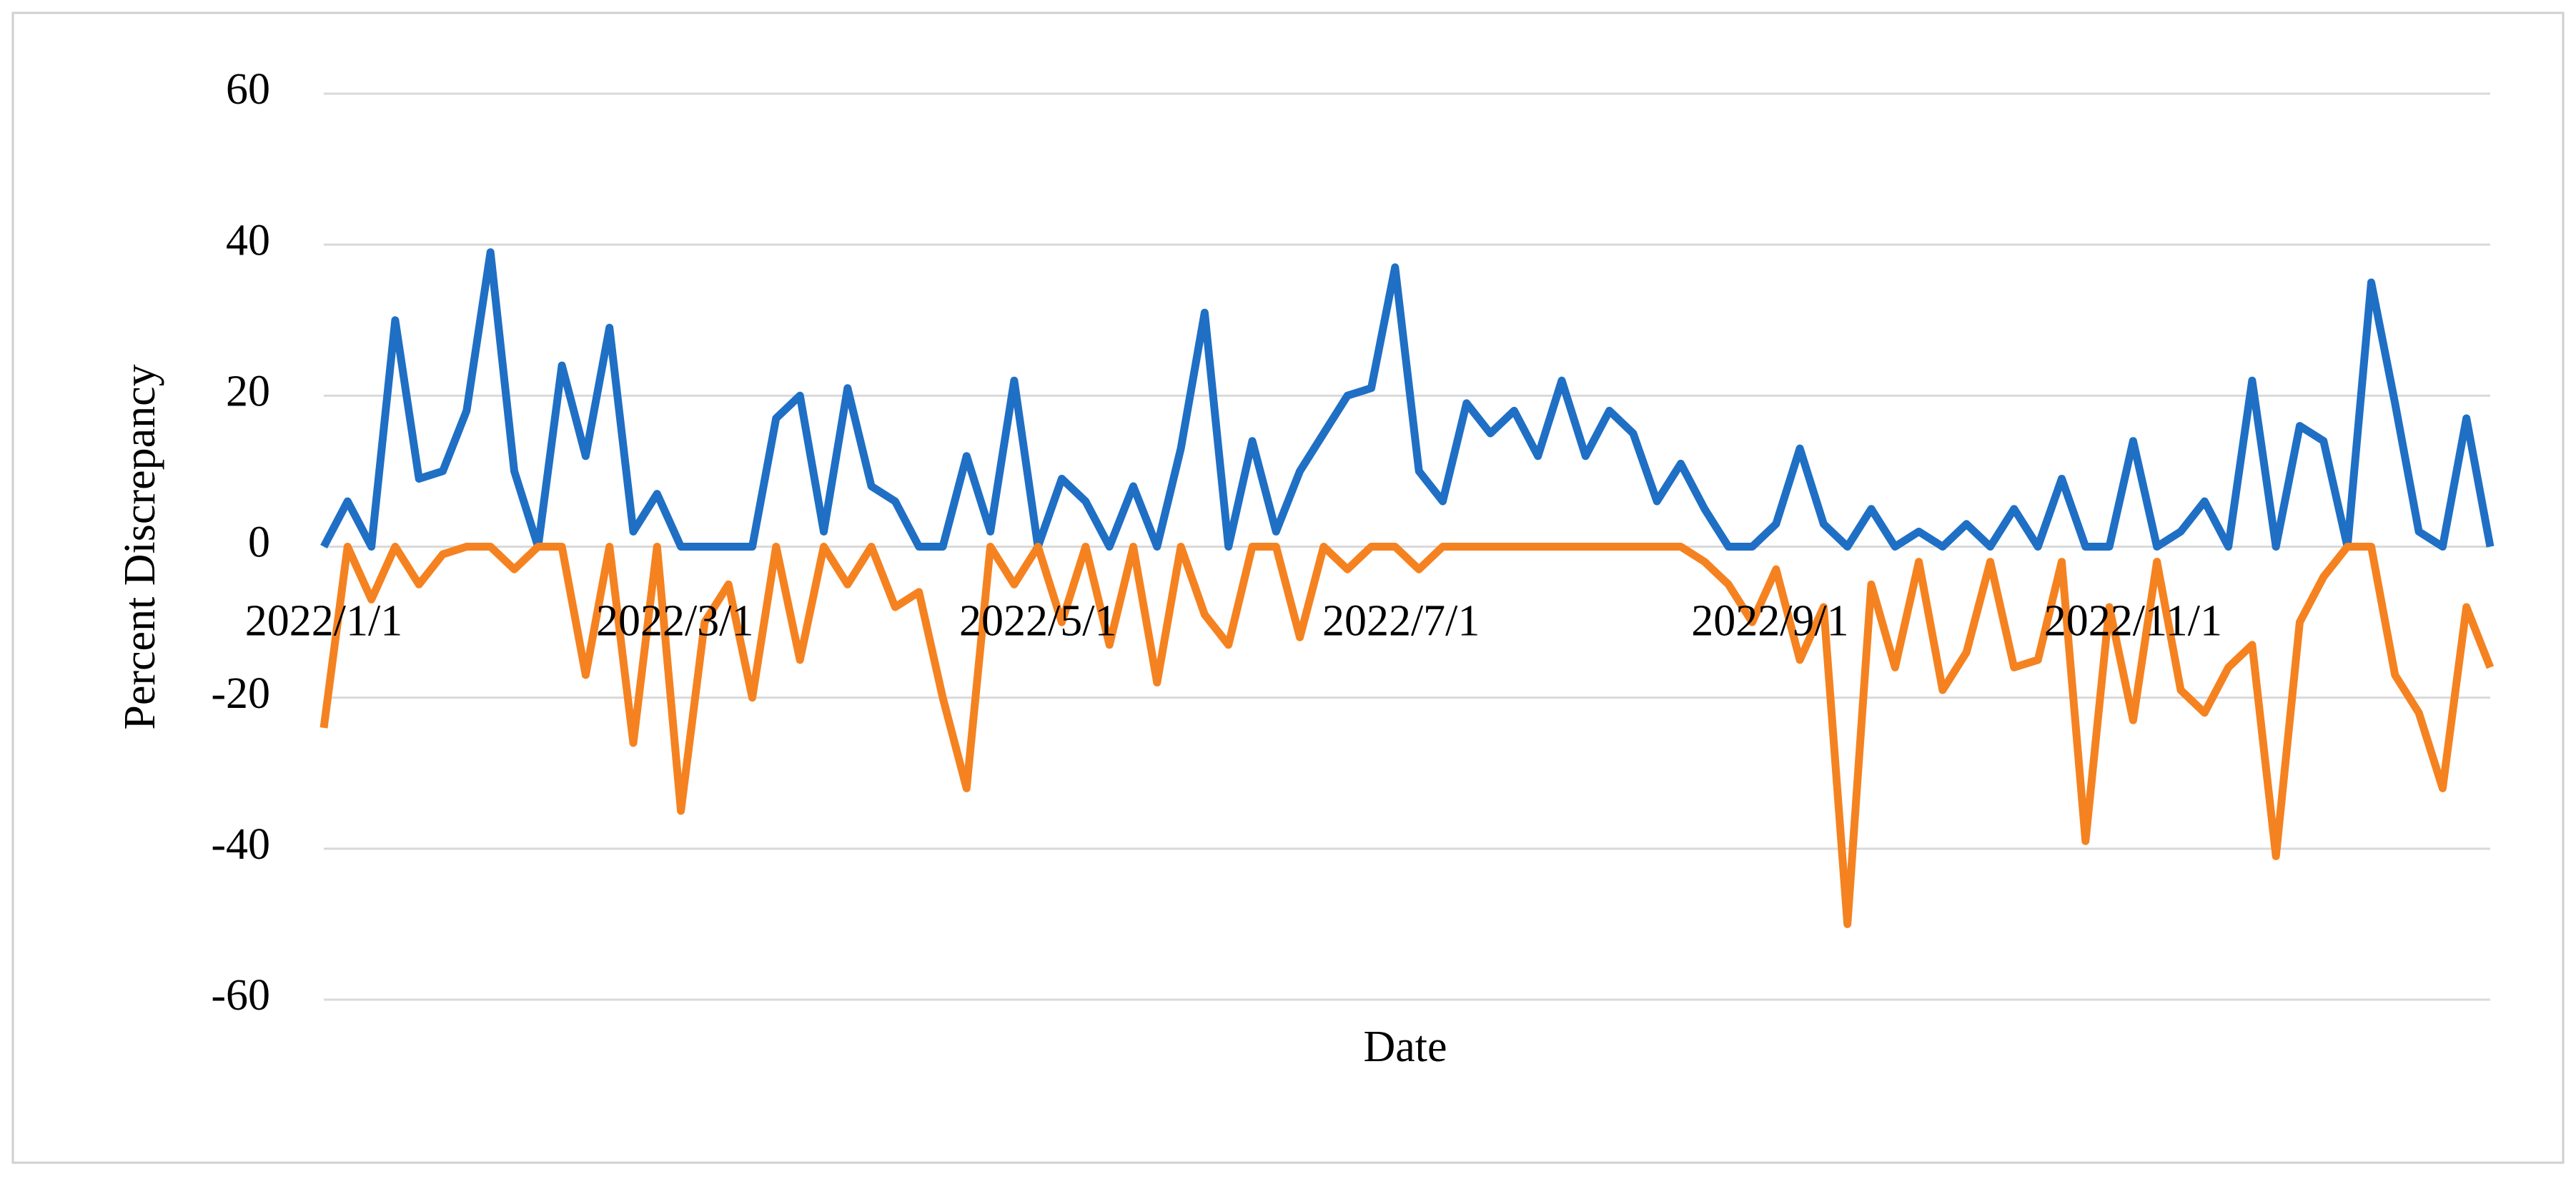  What do you see at coordinates (140, 546) in the screenshot?
I see `y-axis-title: Percent Discrepancy` at bounding box center [140, 546].